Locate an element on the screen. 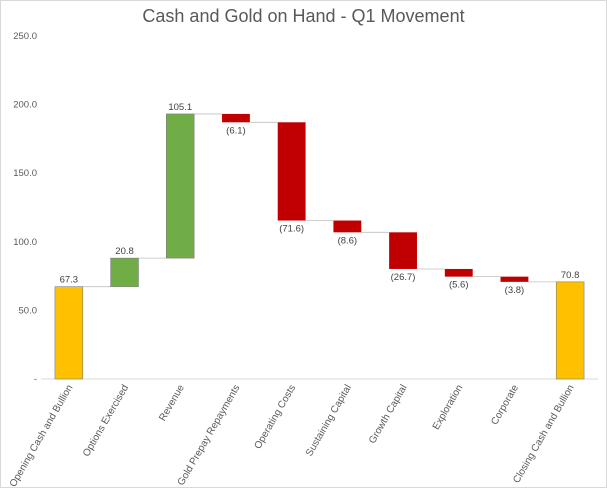 The width and height of the screenshot is (607, 488). data-label: (6.1) is located at coordinates (236, 130).